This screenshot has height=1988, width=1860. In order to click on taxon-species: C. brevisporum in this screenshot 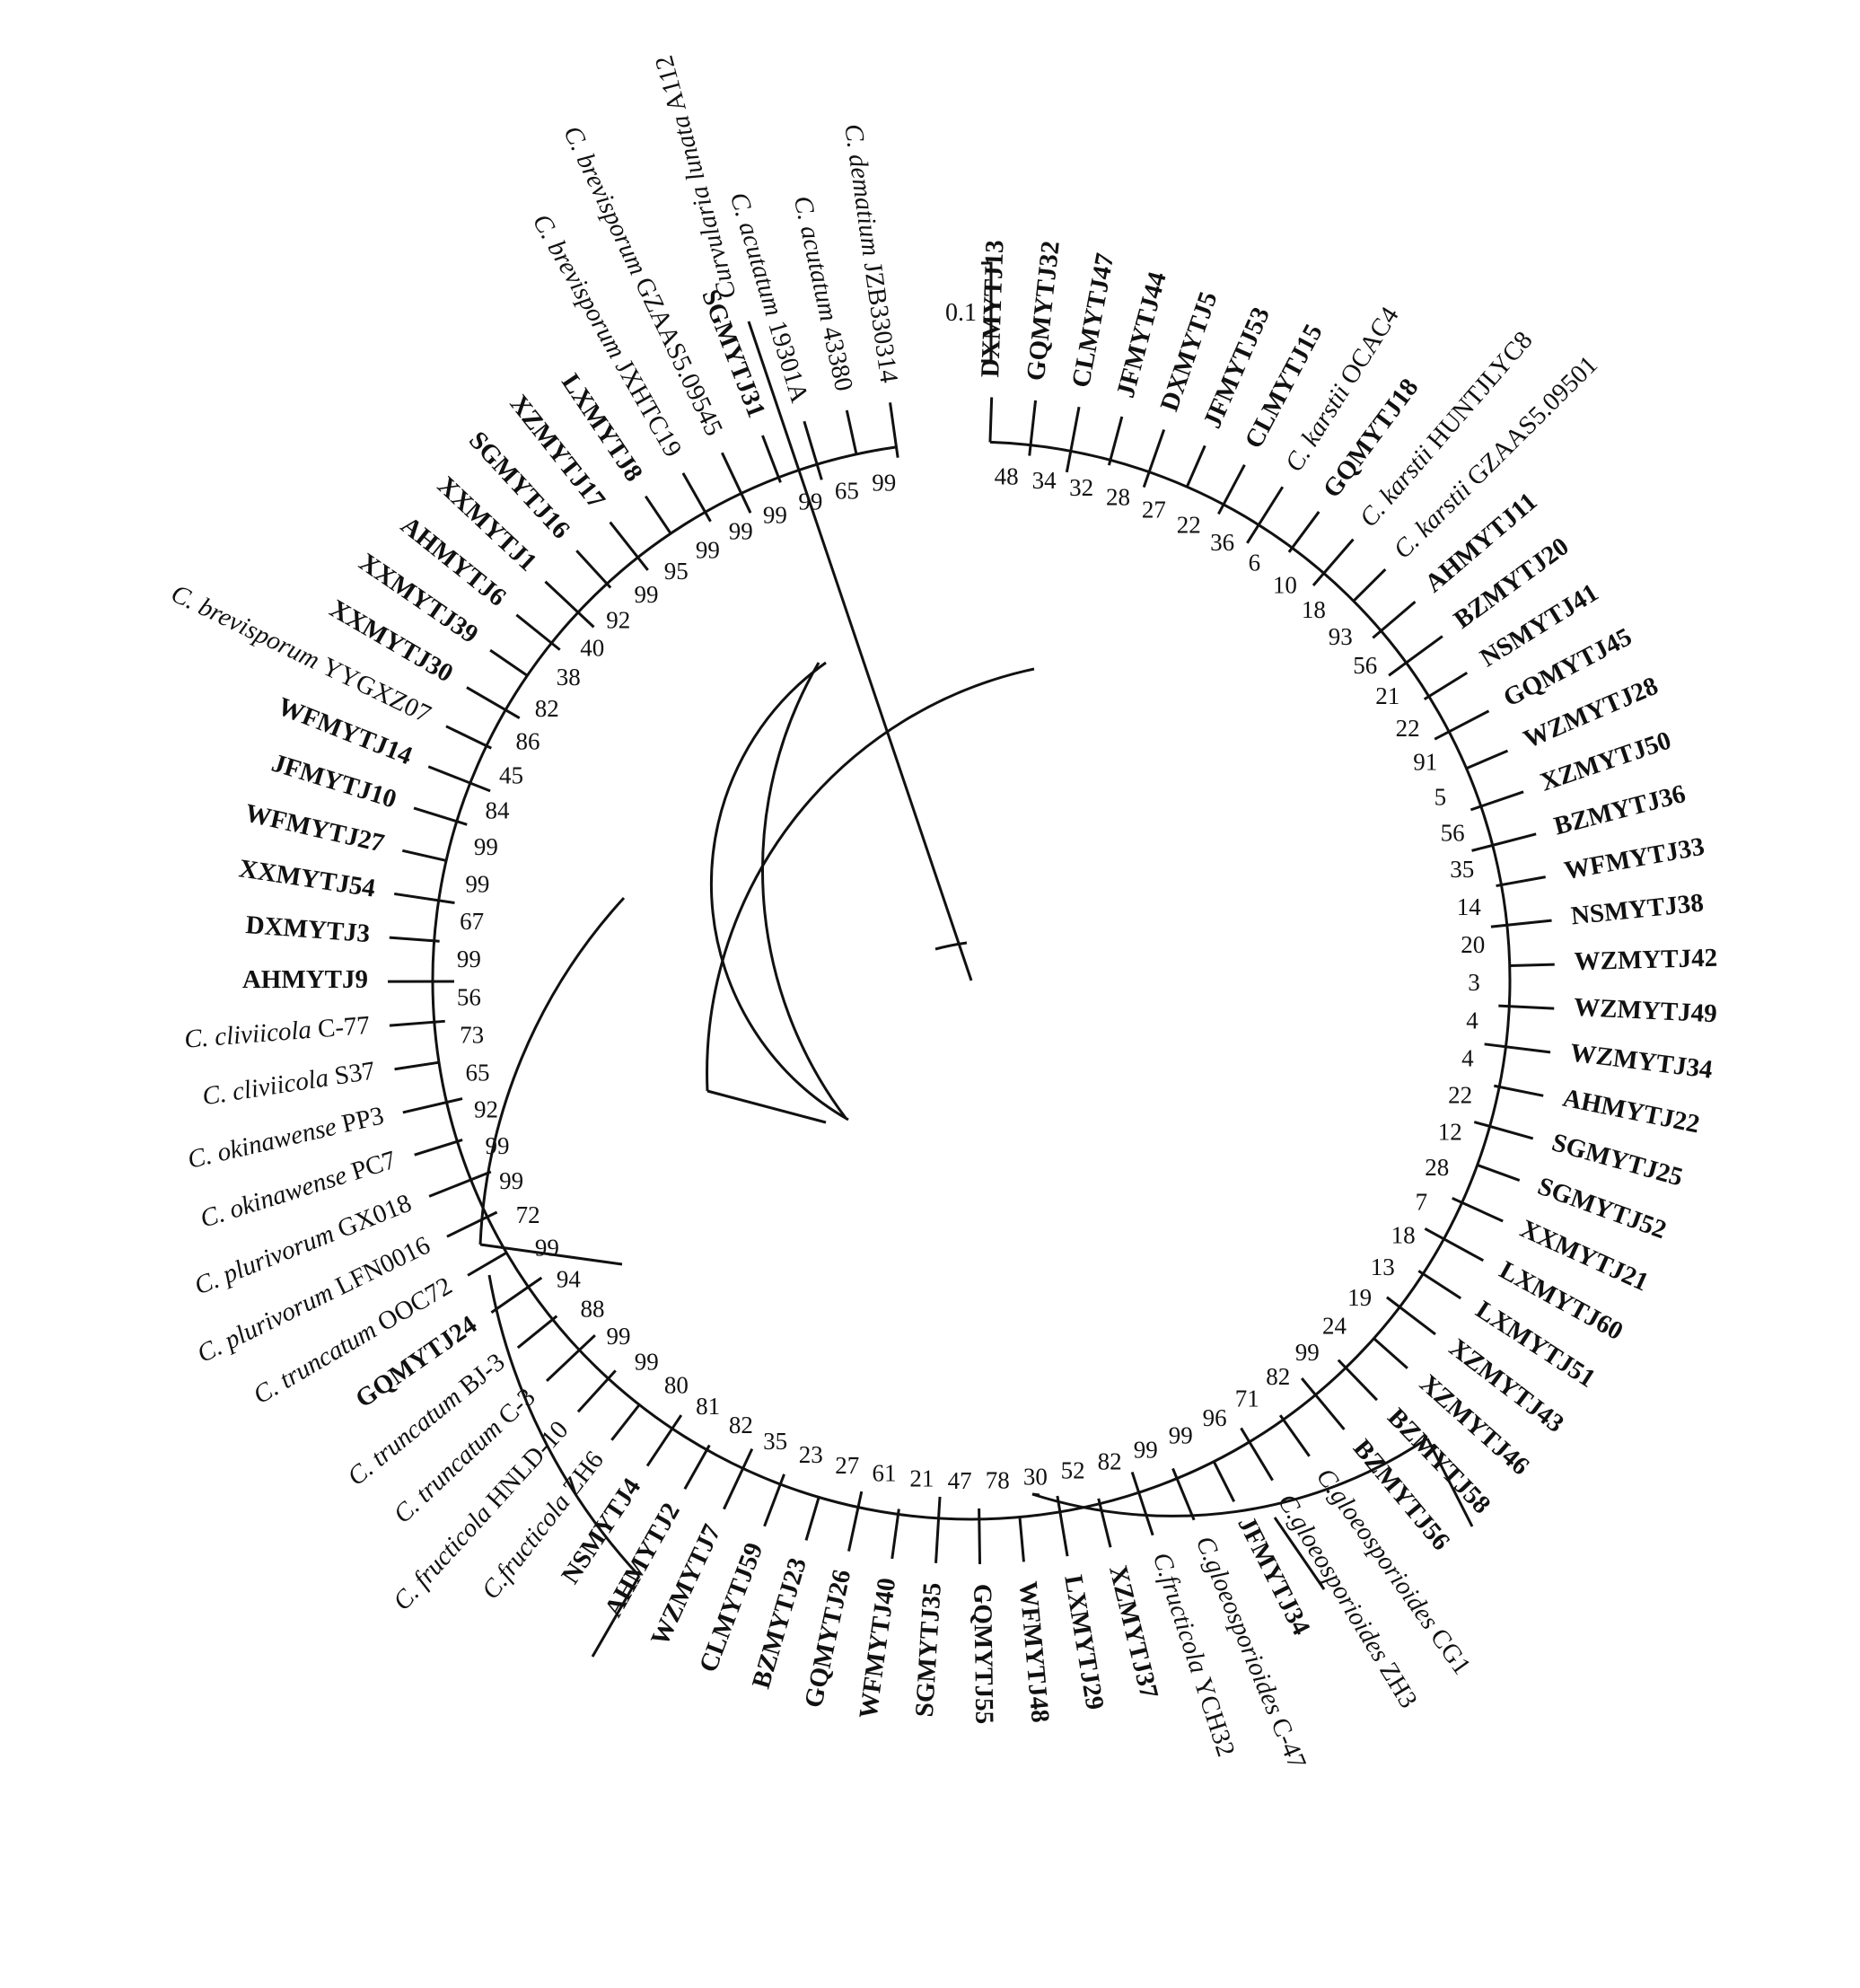, I will do `click(248, 628)`.